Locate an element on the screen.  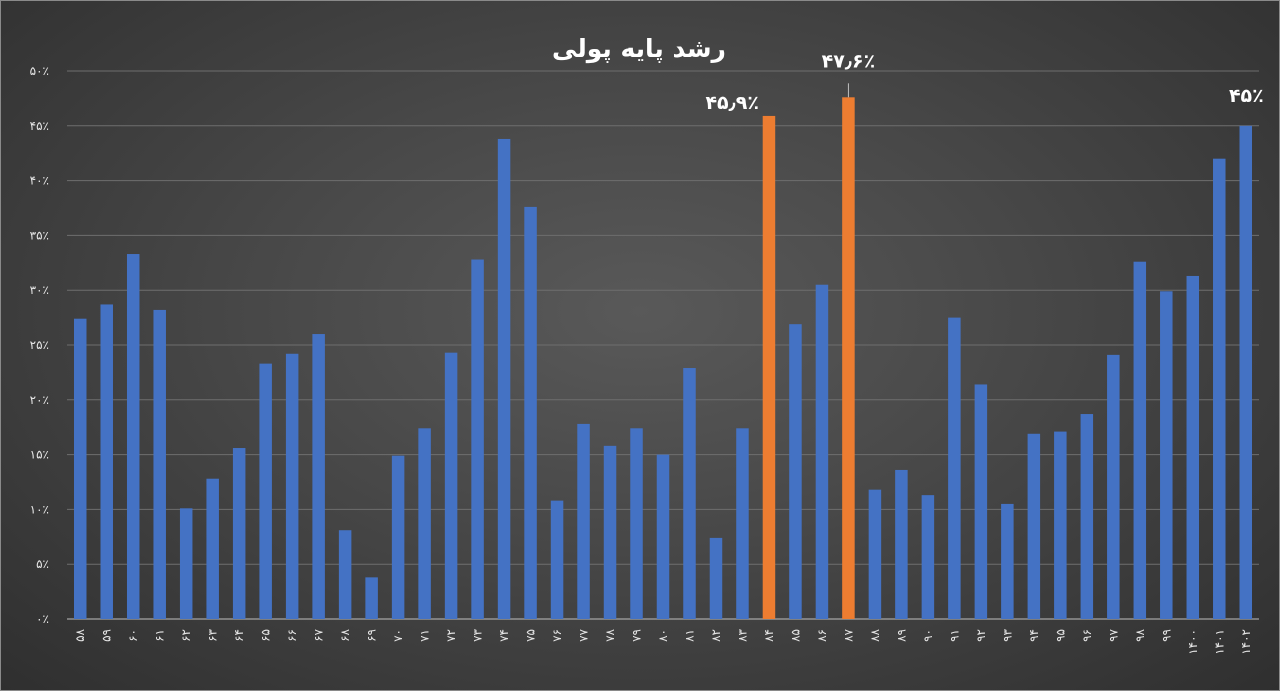
x-tick-label: ۸۸ is located at coordinates (875, 634).